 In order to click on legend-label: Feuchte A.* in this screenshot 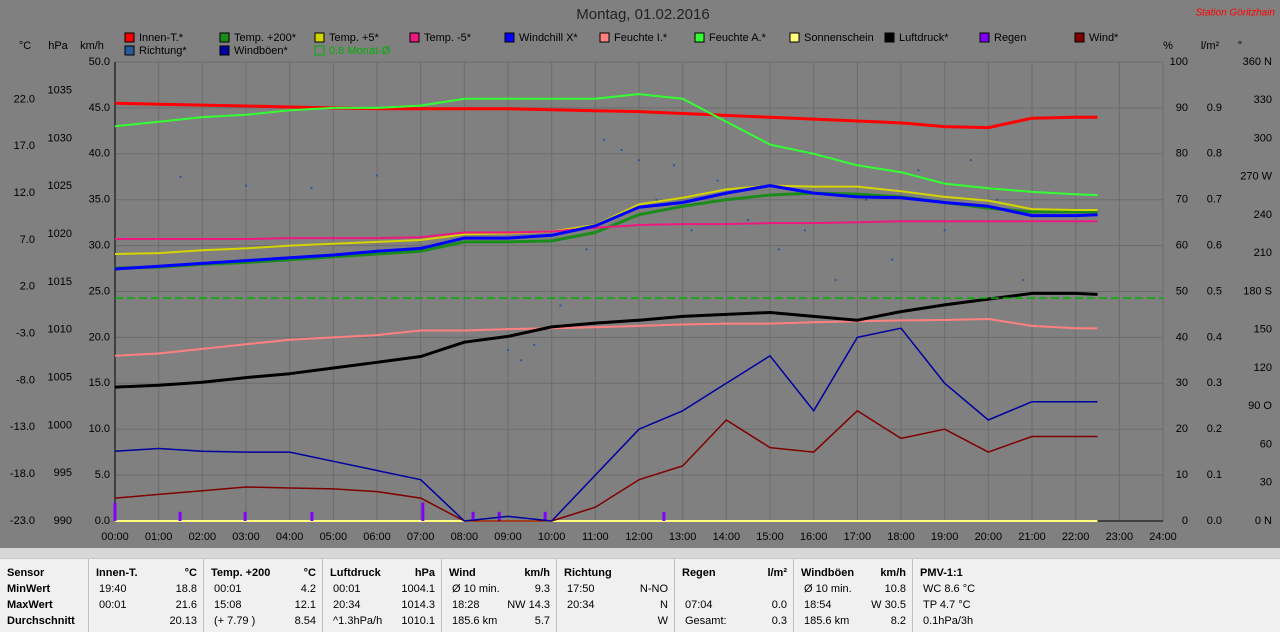, I will do `click(738, 38)`.